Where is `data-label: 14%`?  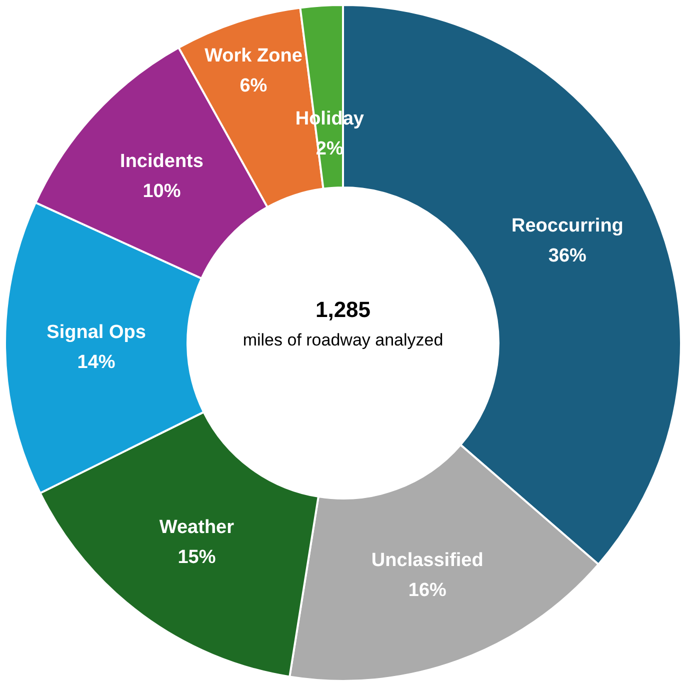 data-label: 14% is located at coordinates (96, 363).